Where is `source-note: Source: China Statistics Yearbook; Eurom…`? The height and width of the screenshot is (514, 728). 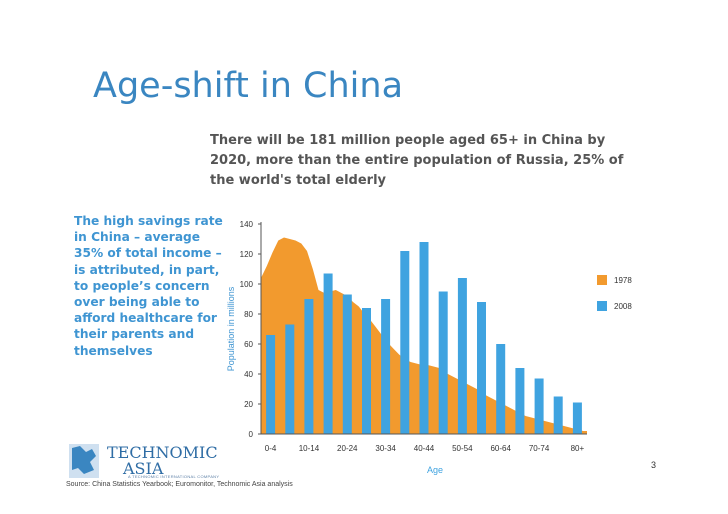 source-note: Source: China Statistics Yearbook; Eurom… is located at coordinates (179, 484).